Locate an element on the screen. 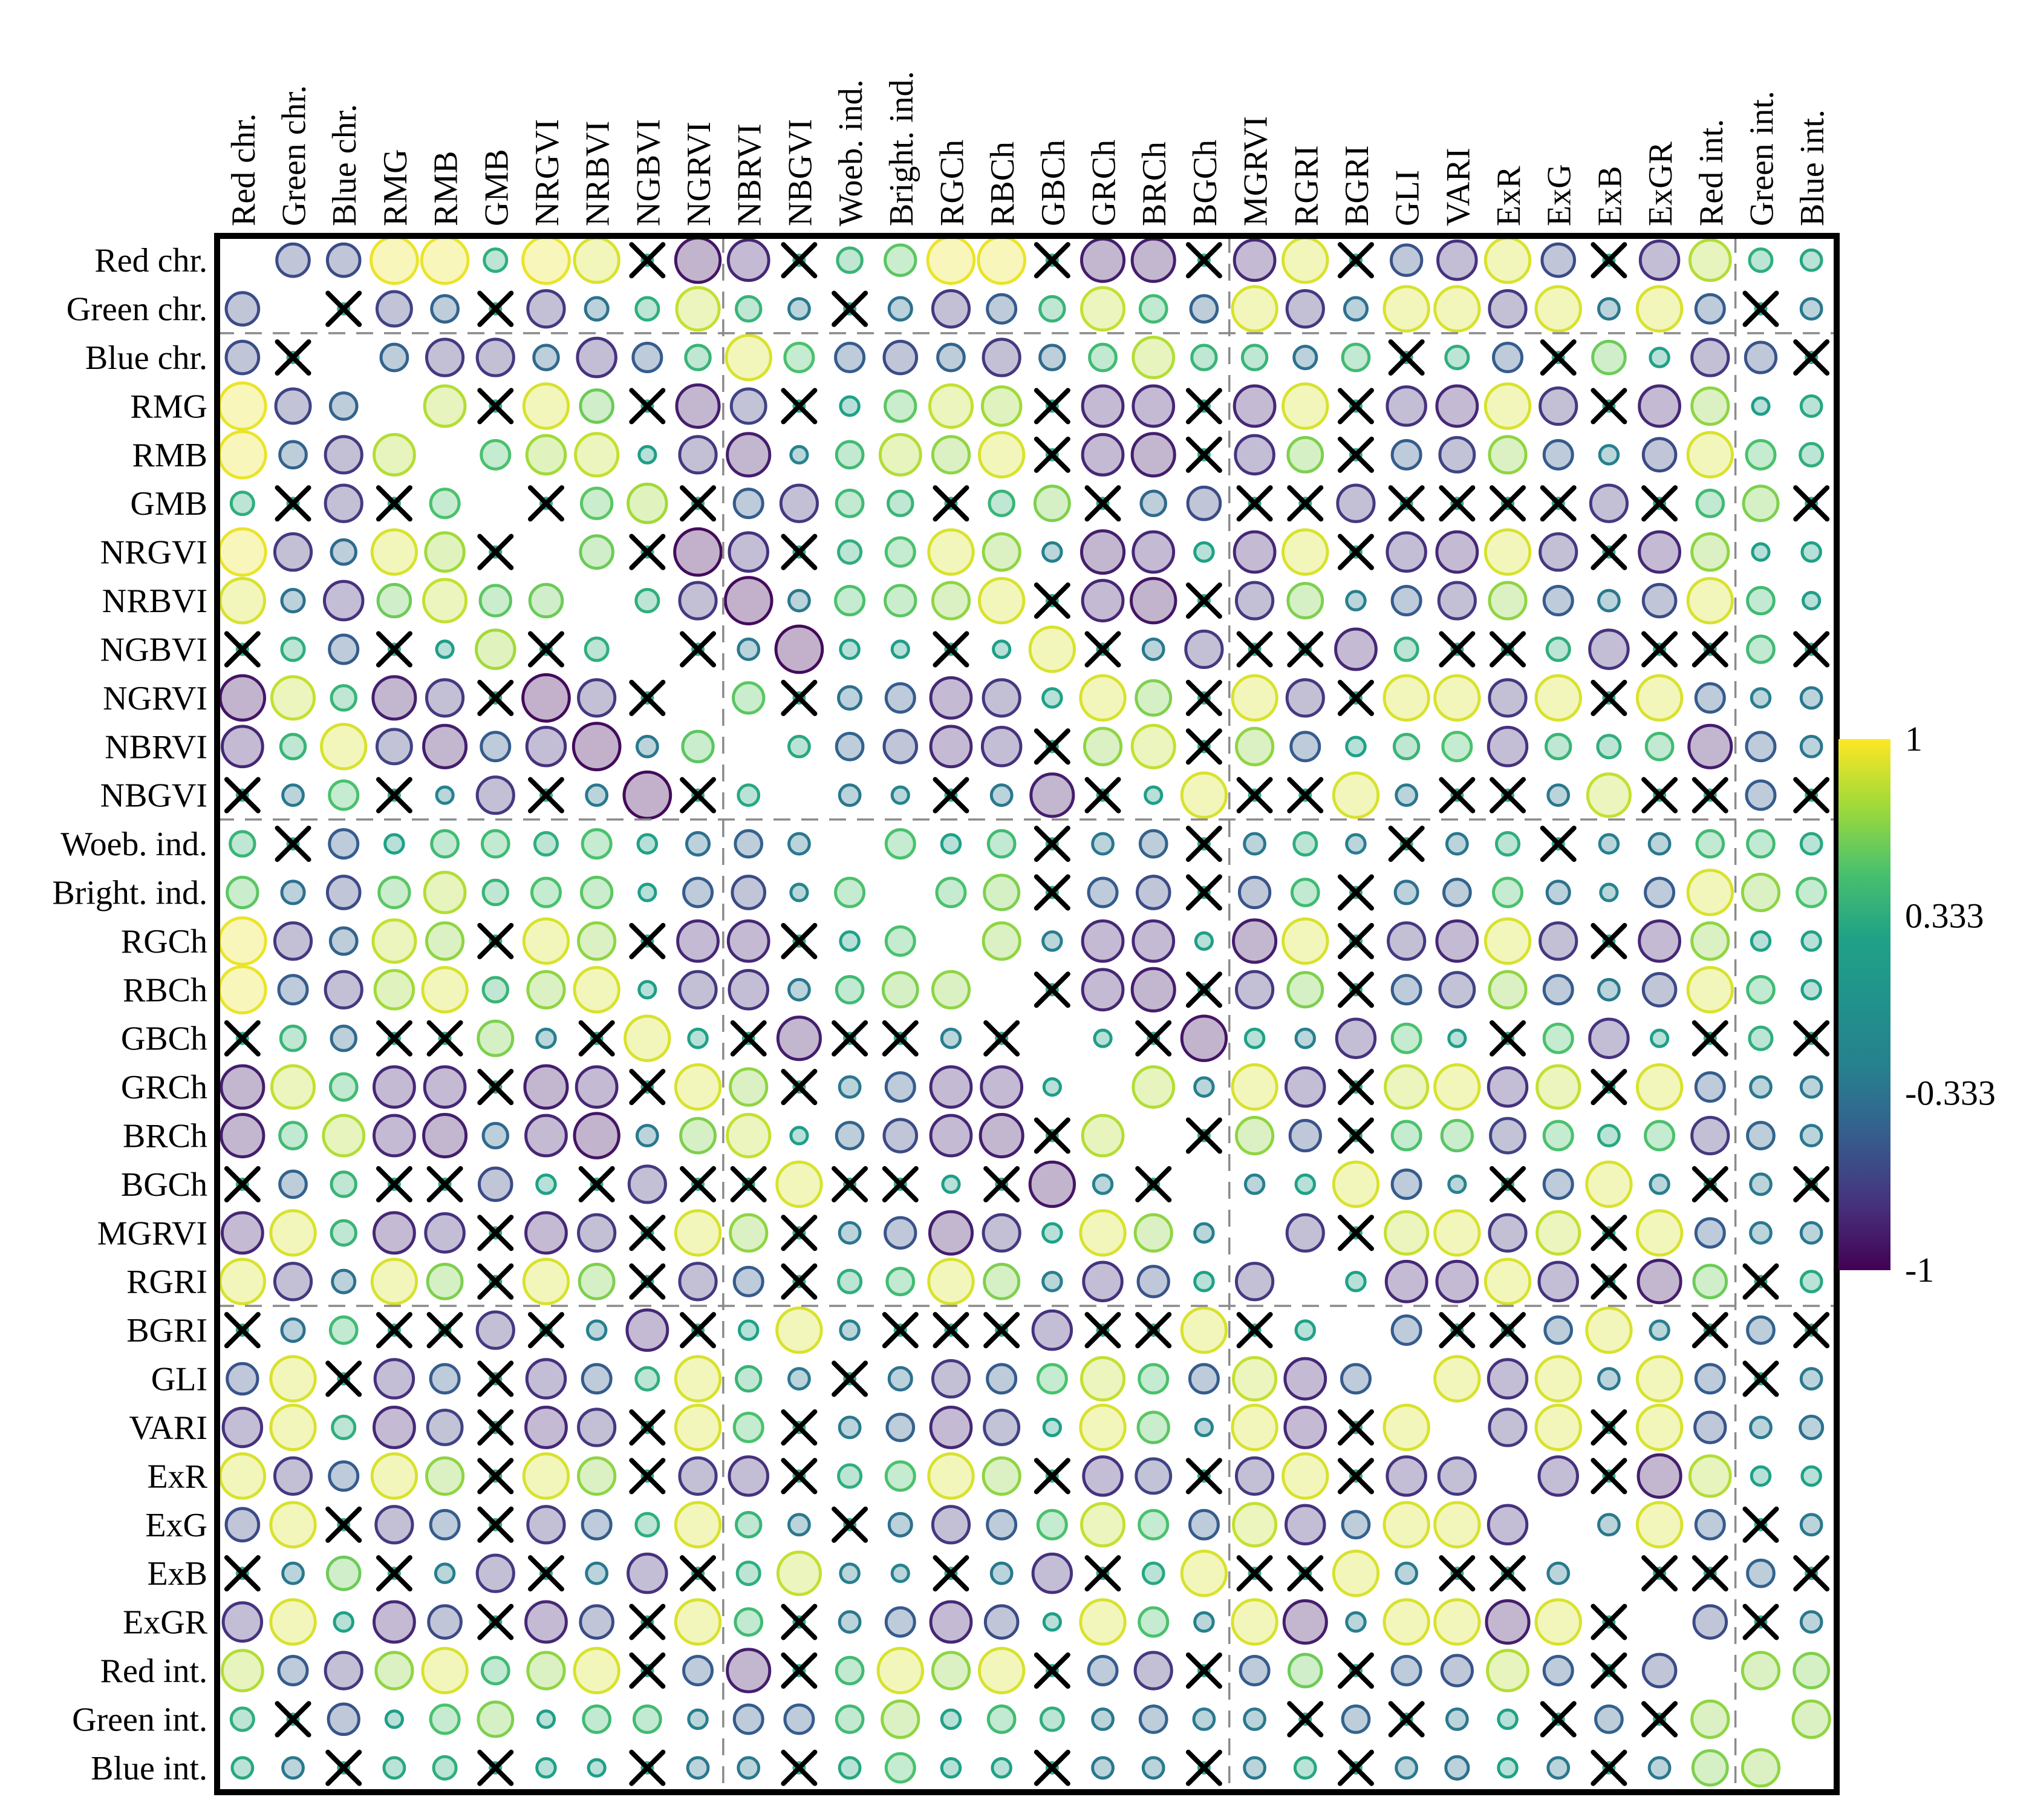  col-label: BGCh is located at coordinates (1205, 183).